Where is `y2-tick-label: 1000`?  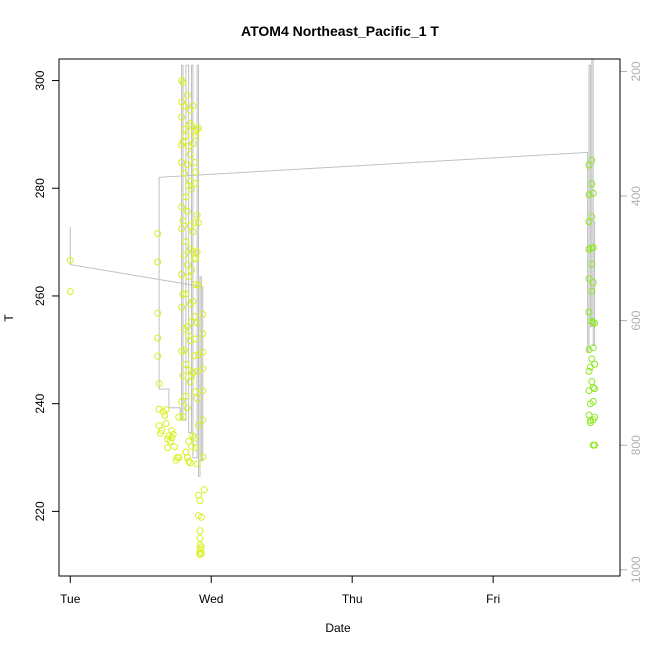
y2-tick-label: 1000 is located at coordinates (636, 569).